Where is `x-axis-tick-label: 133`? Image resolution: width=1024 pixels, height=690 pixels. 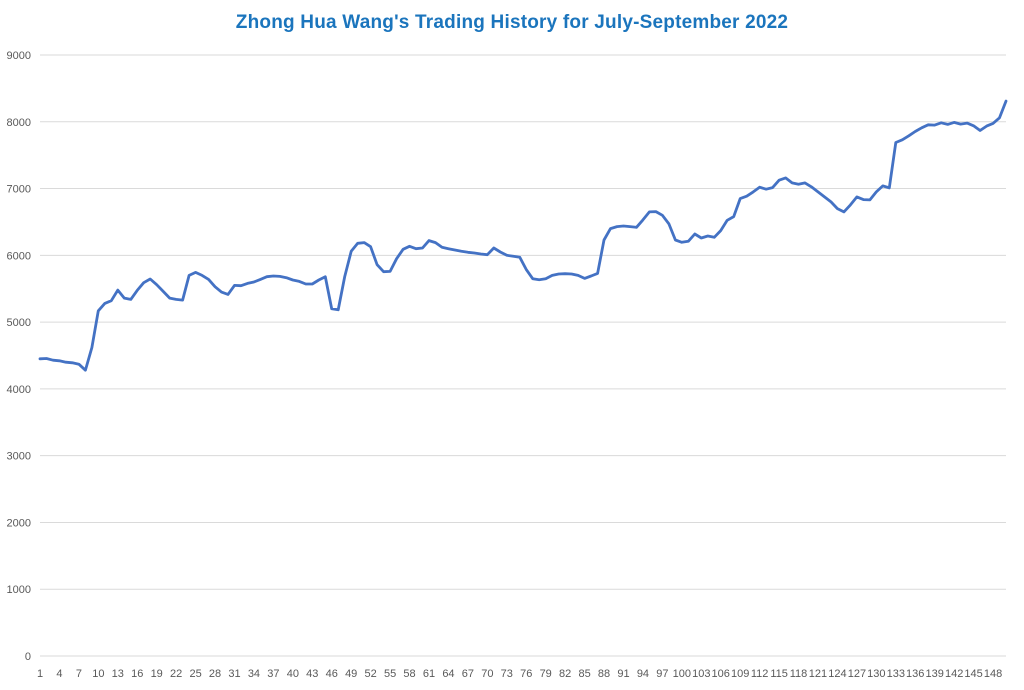
x-axis-tick-label: 133 is located at coordinates (896, 674).